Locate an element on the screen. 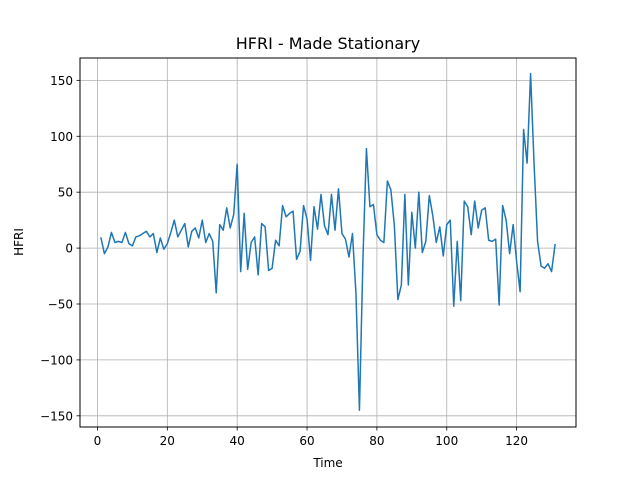  x-tick-label: 40 is located at coordinates (237, 441).